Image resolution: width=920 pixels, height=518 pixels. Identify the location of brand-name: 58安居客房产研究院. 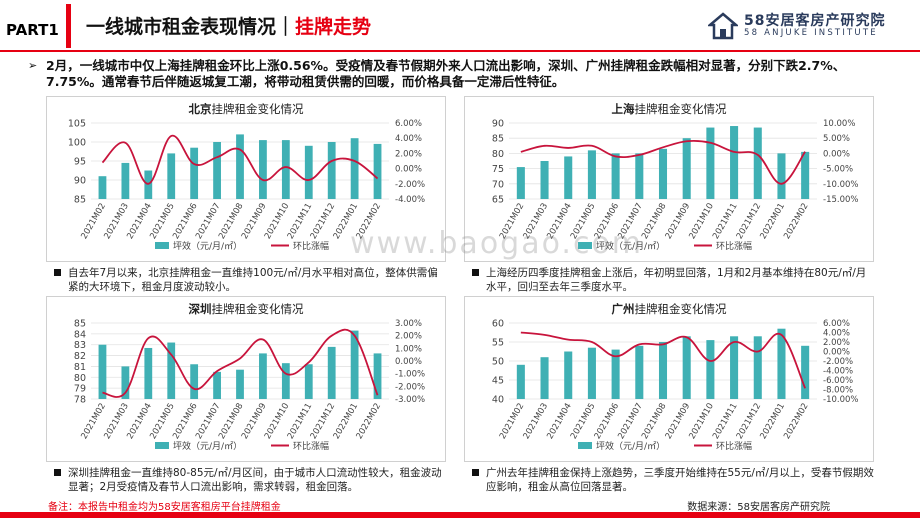
(815, 21).